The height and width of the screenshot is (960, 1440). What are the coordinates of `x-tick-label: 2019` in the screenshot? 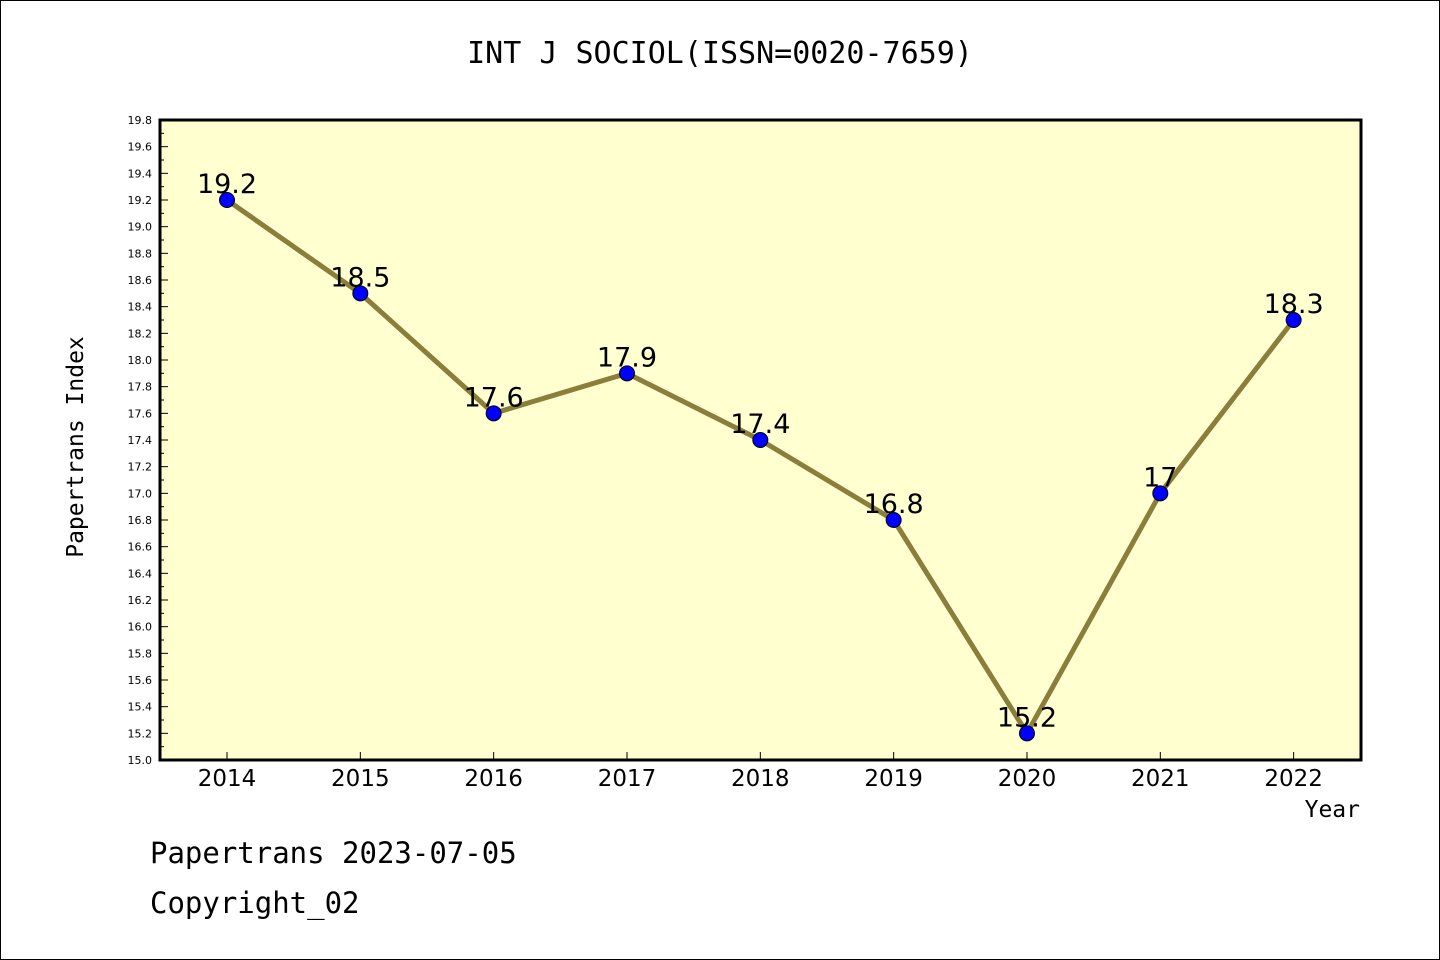 It's located at (893, 779).